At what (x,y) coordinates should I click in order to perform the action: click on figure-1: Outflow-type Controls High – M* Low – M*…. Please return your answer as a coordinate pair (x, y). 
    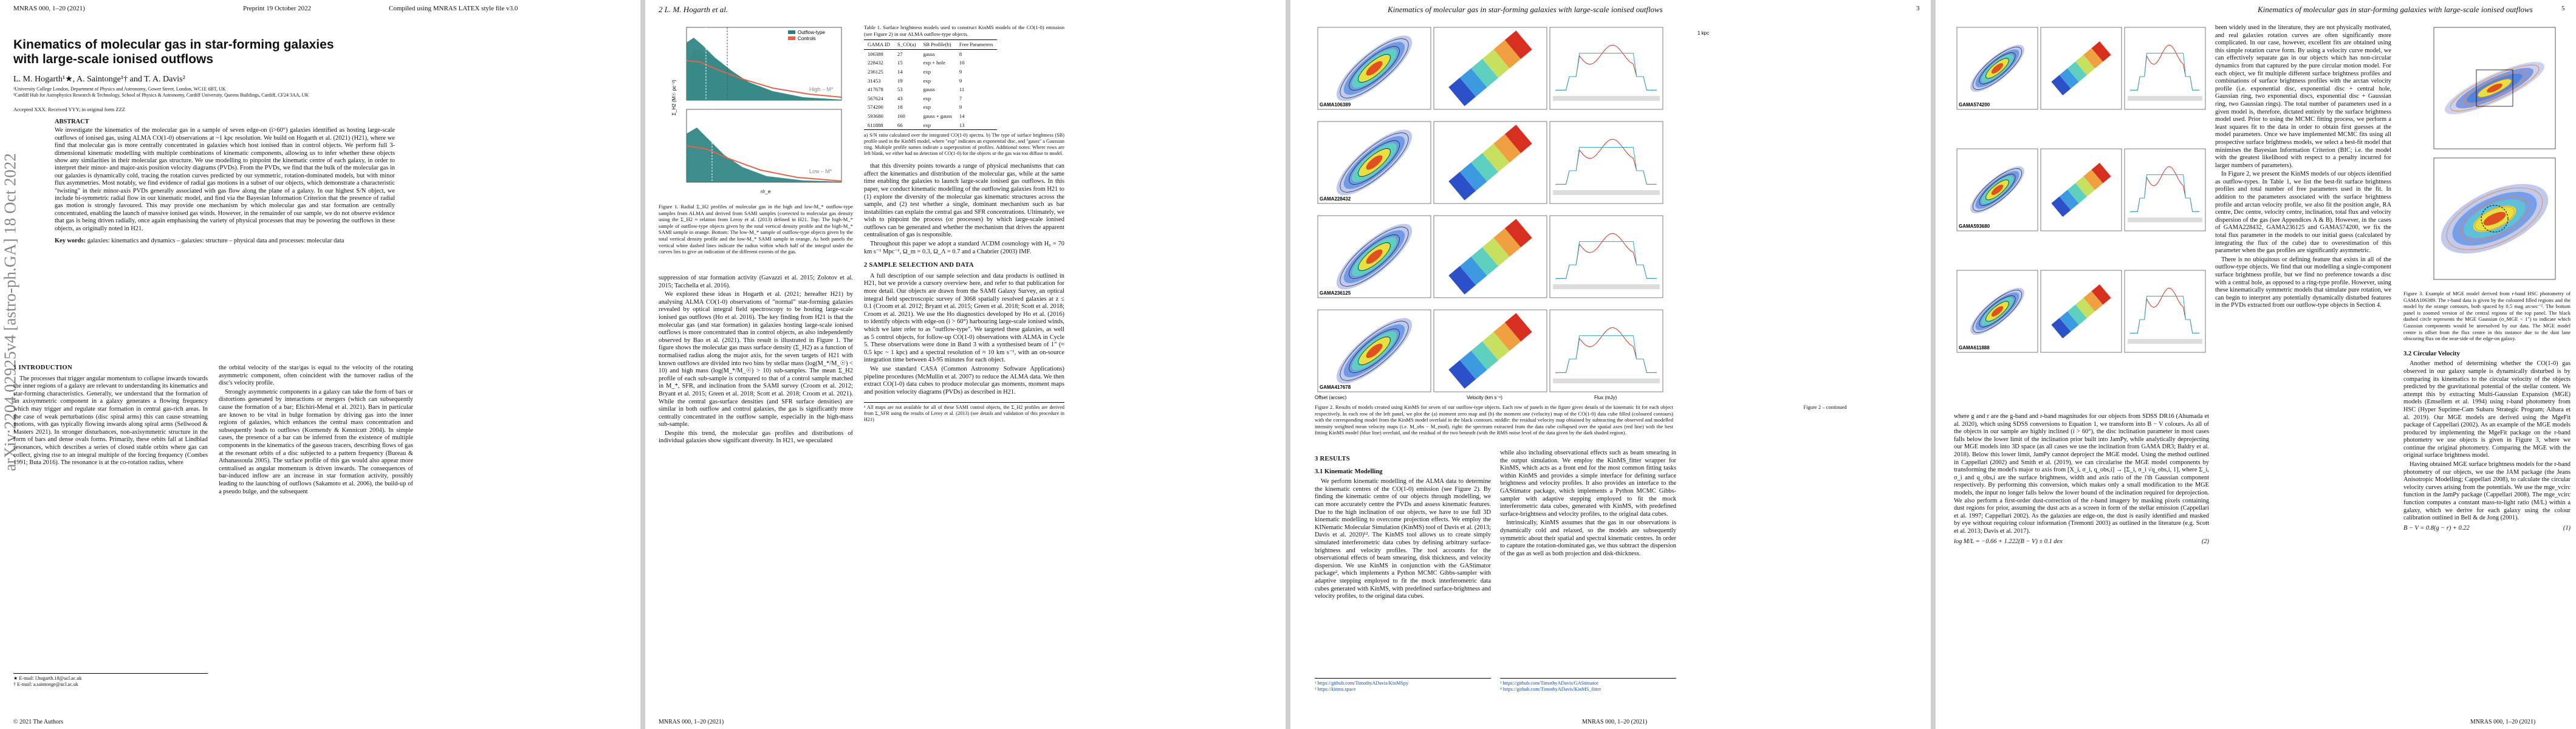
    Looking at the image, I should click on (758, 112).